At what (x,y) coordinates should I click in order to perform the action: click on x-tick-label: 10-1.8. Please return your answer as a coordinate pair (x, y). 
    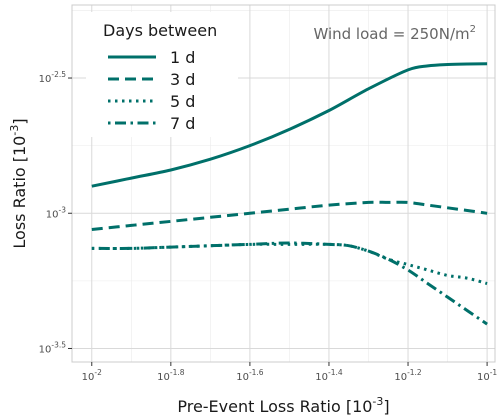
    Looking at the image, I should click on (171, 375).